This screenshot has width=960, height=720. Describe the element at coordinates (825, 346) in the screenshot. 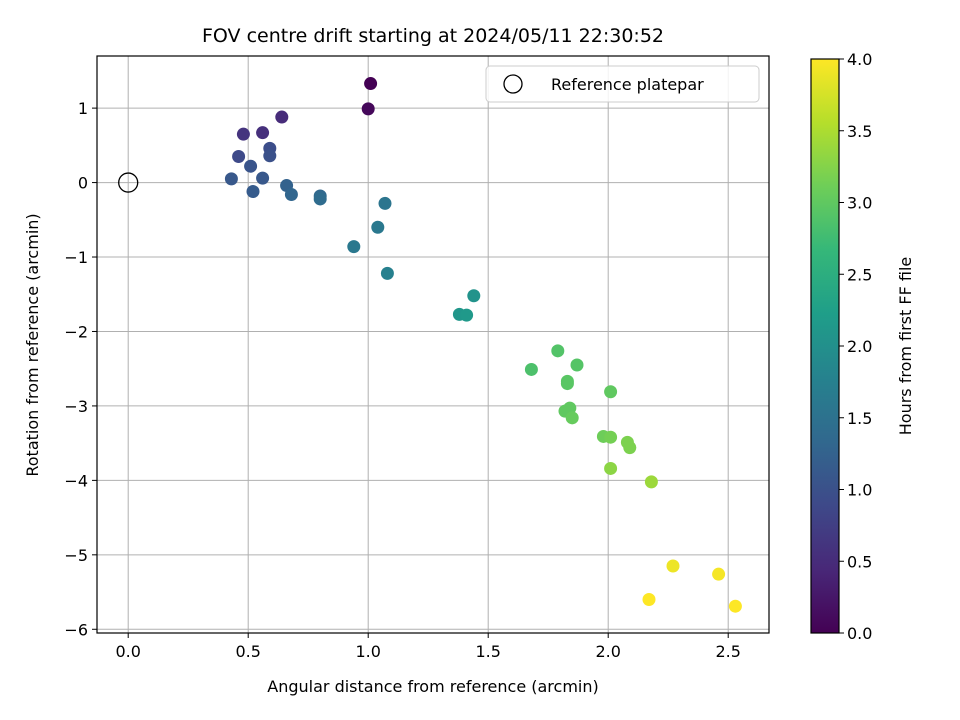

I see `colorbar-fill` at that location.